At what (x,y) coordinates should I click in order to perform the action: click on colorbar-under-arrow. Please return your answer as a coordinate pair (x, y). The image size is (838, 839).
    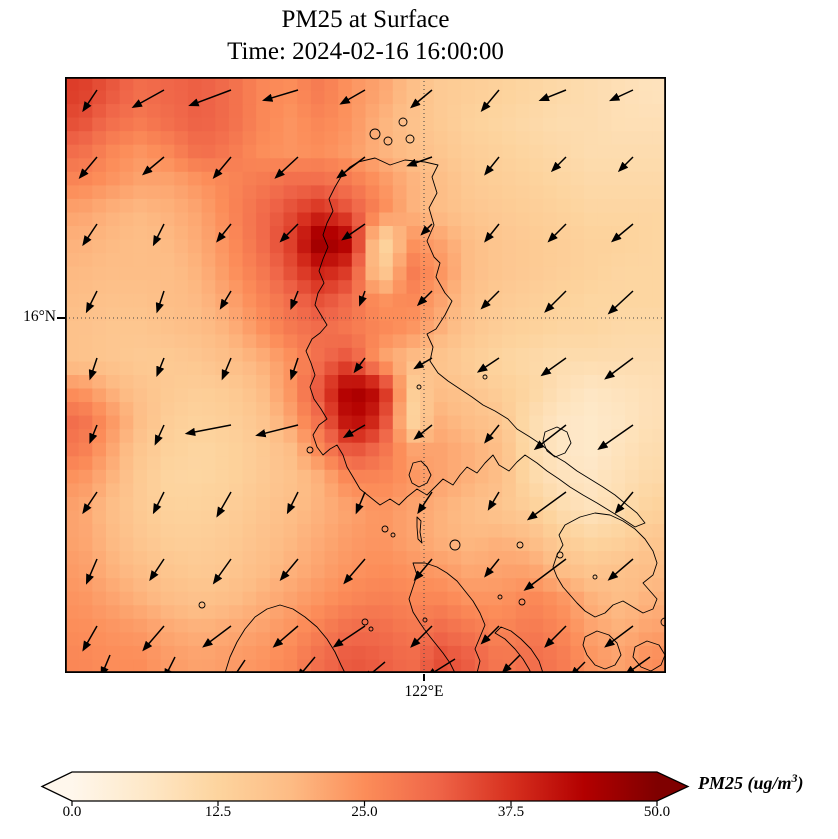
    Looking at the image, I should click on (57, 786).